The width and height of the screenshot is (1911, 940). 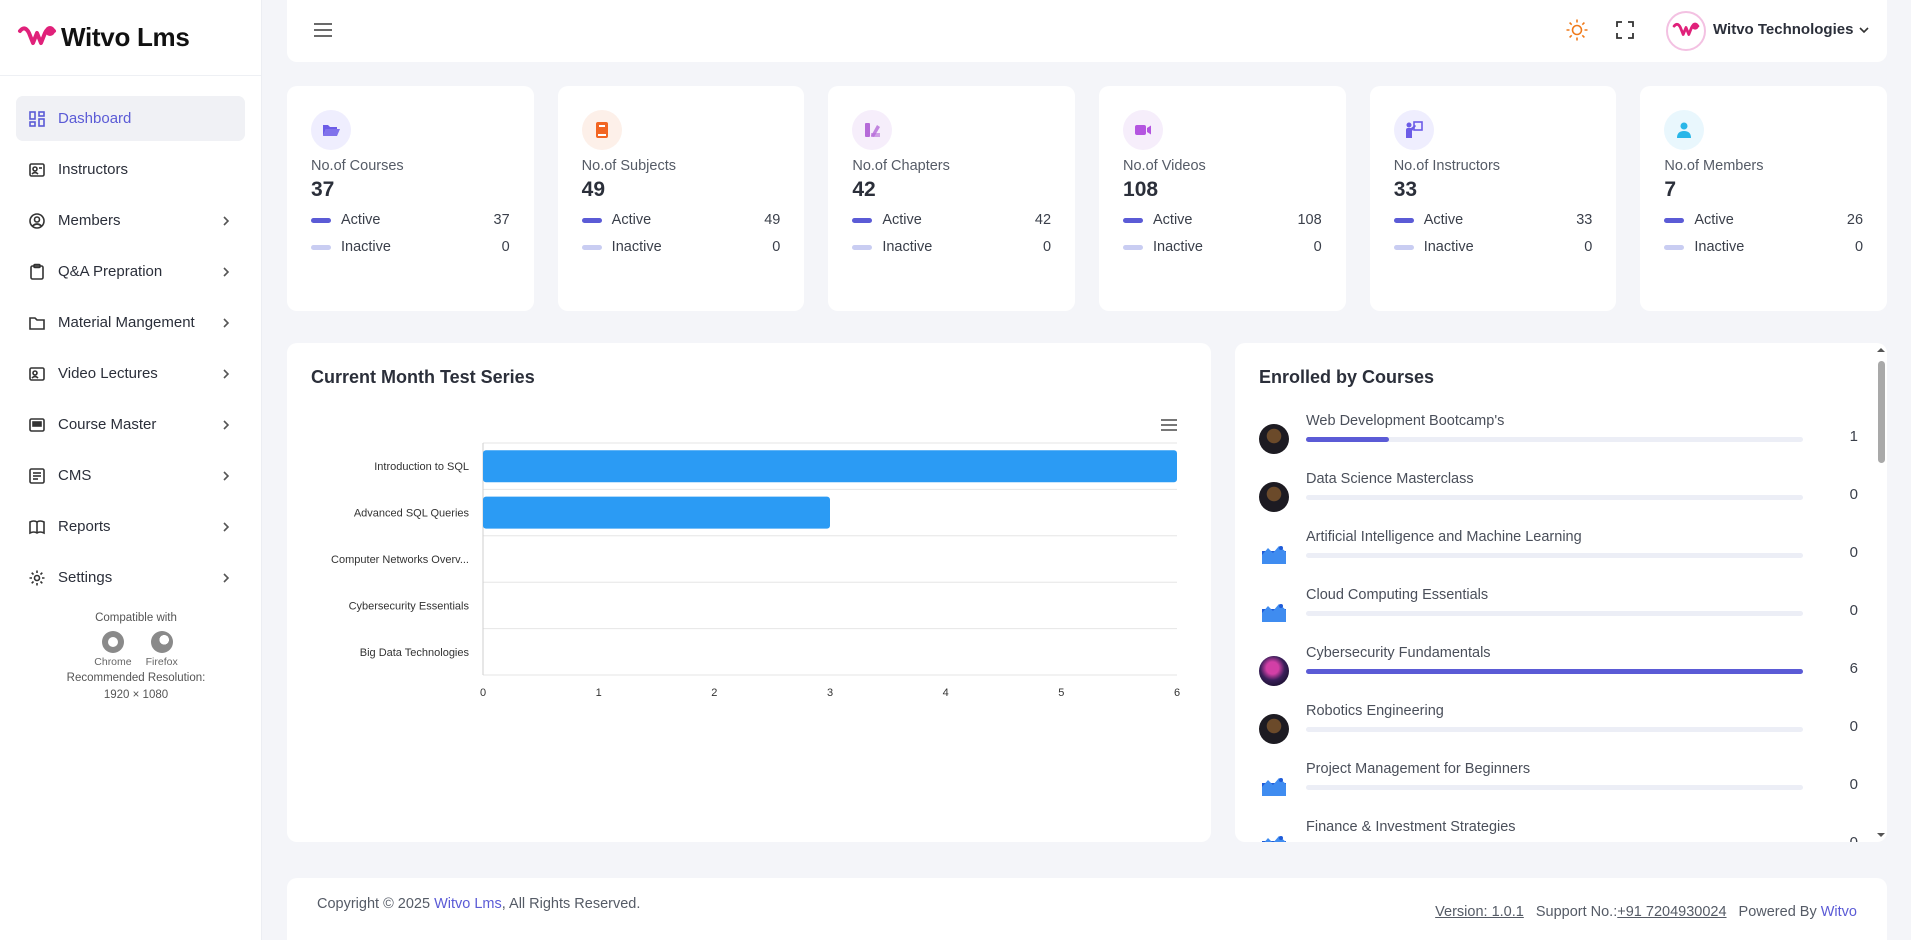 I want to click on support-number-link: +91 7204930024, so click(x=1672, y=912).